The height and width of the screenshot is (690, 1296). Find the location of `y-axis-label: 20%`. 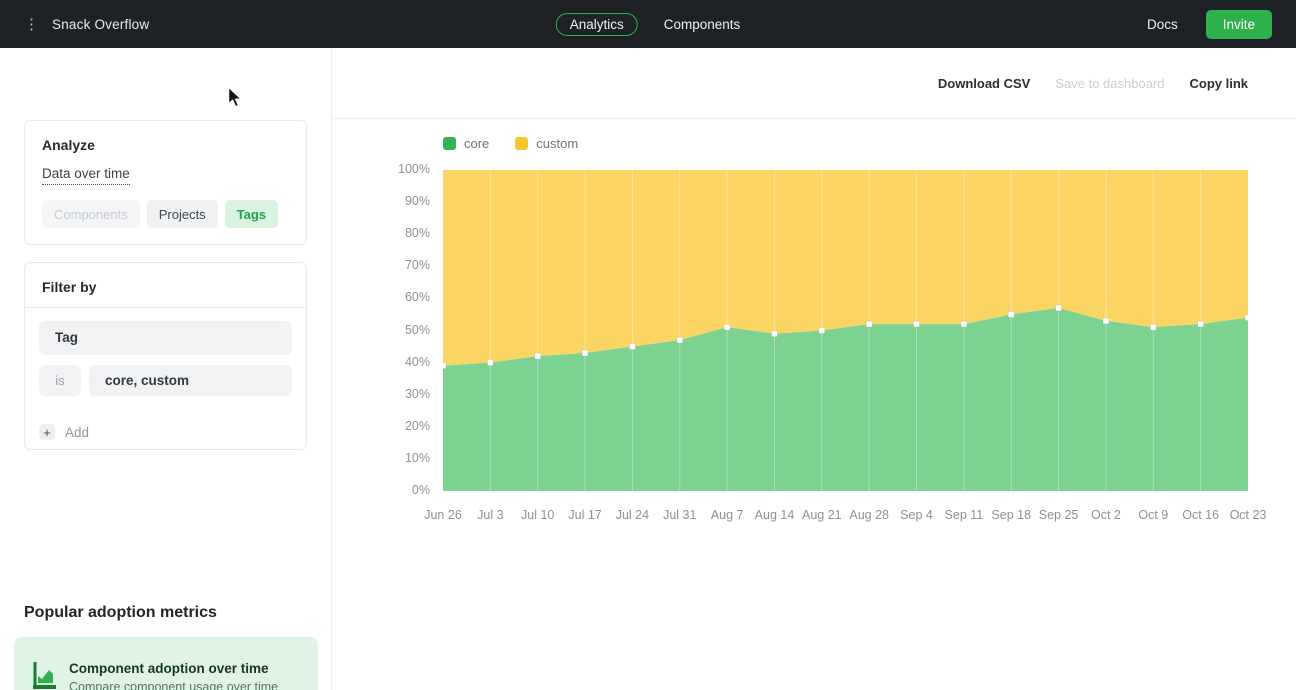

y-axis-label: 20% is located at coordinates (417, 425).